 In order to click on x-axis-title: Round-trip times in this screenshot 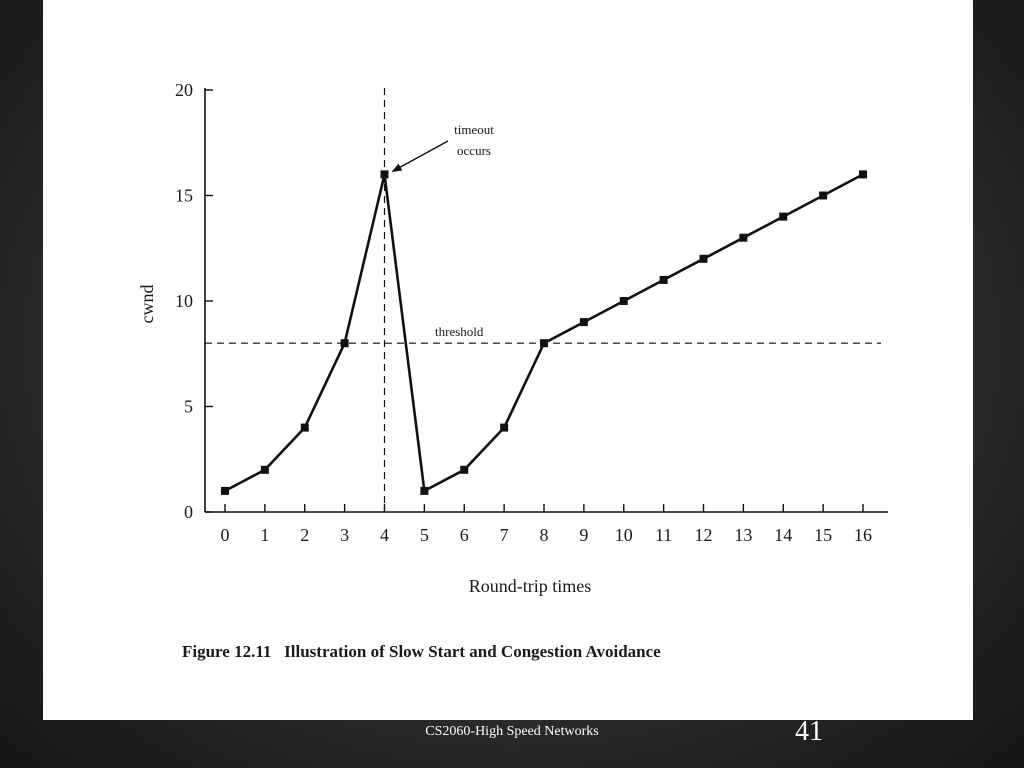, I will do `click(530, 586)`.